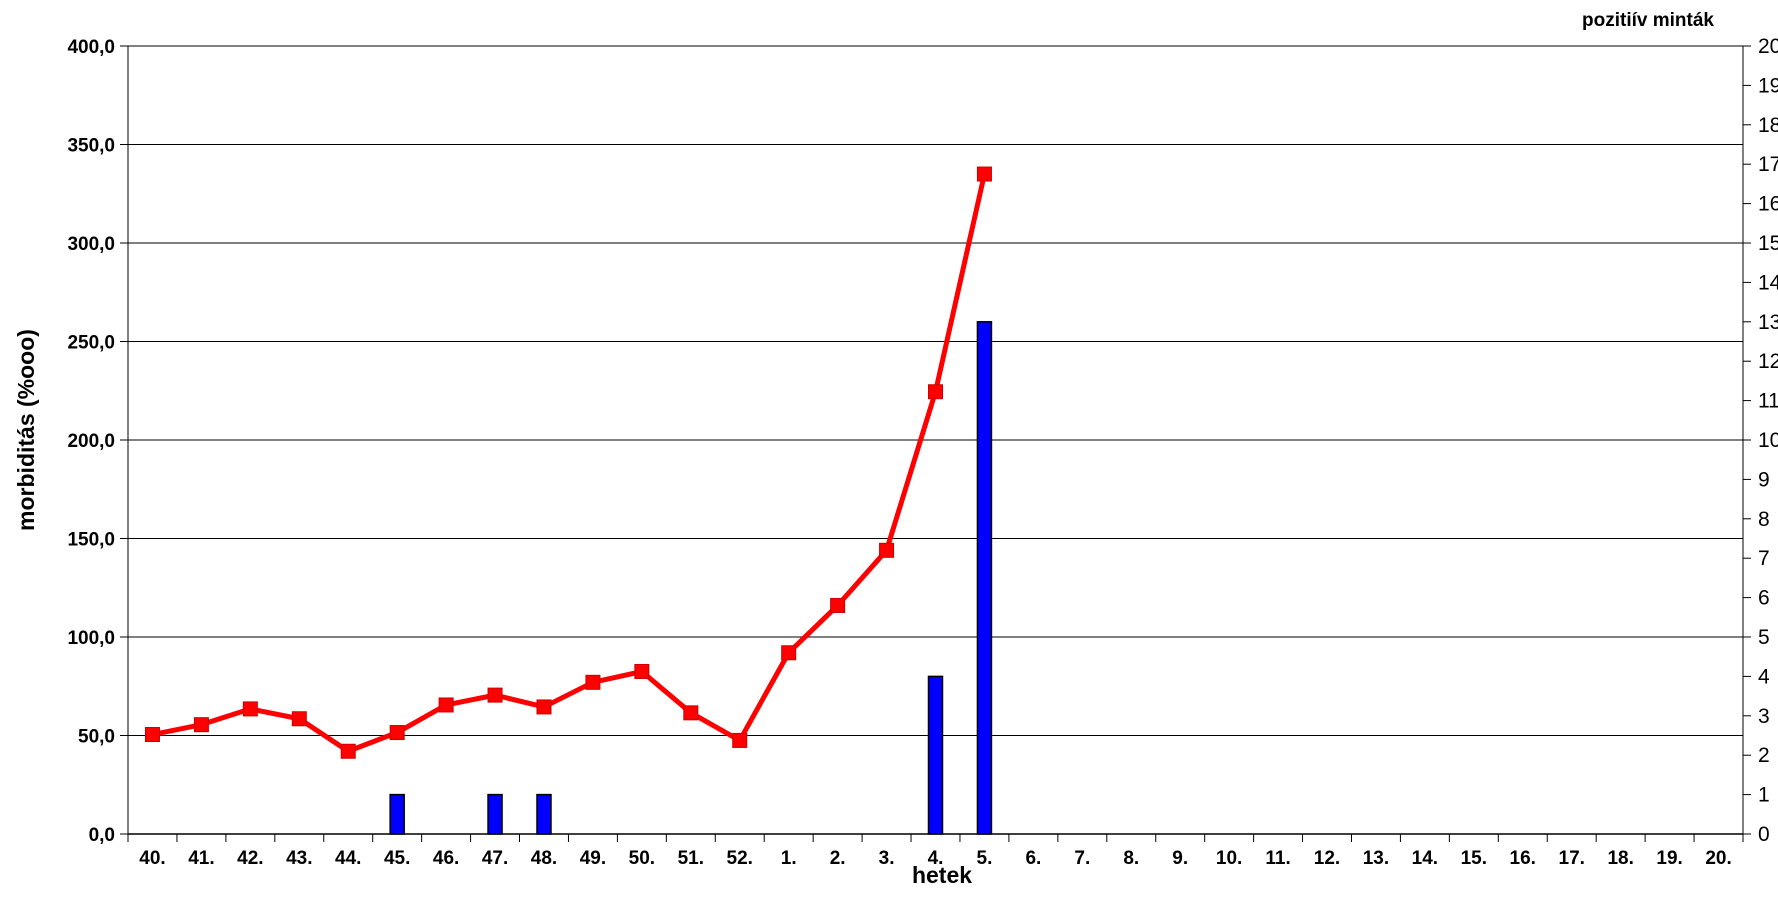  What do you see at coordinates (1620, 858) in the screenshot?
I see `x-tick-label: 18.` at bounding box center [1620, 858].